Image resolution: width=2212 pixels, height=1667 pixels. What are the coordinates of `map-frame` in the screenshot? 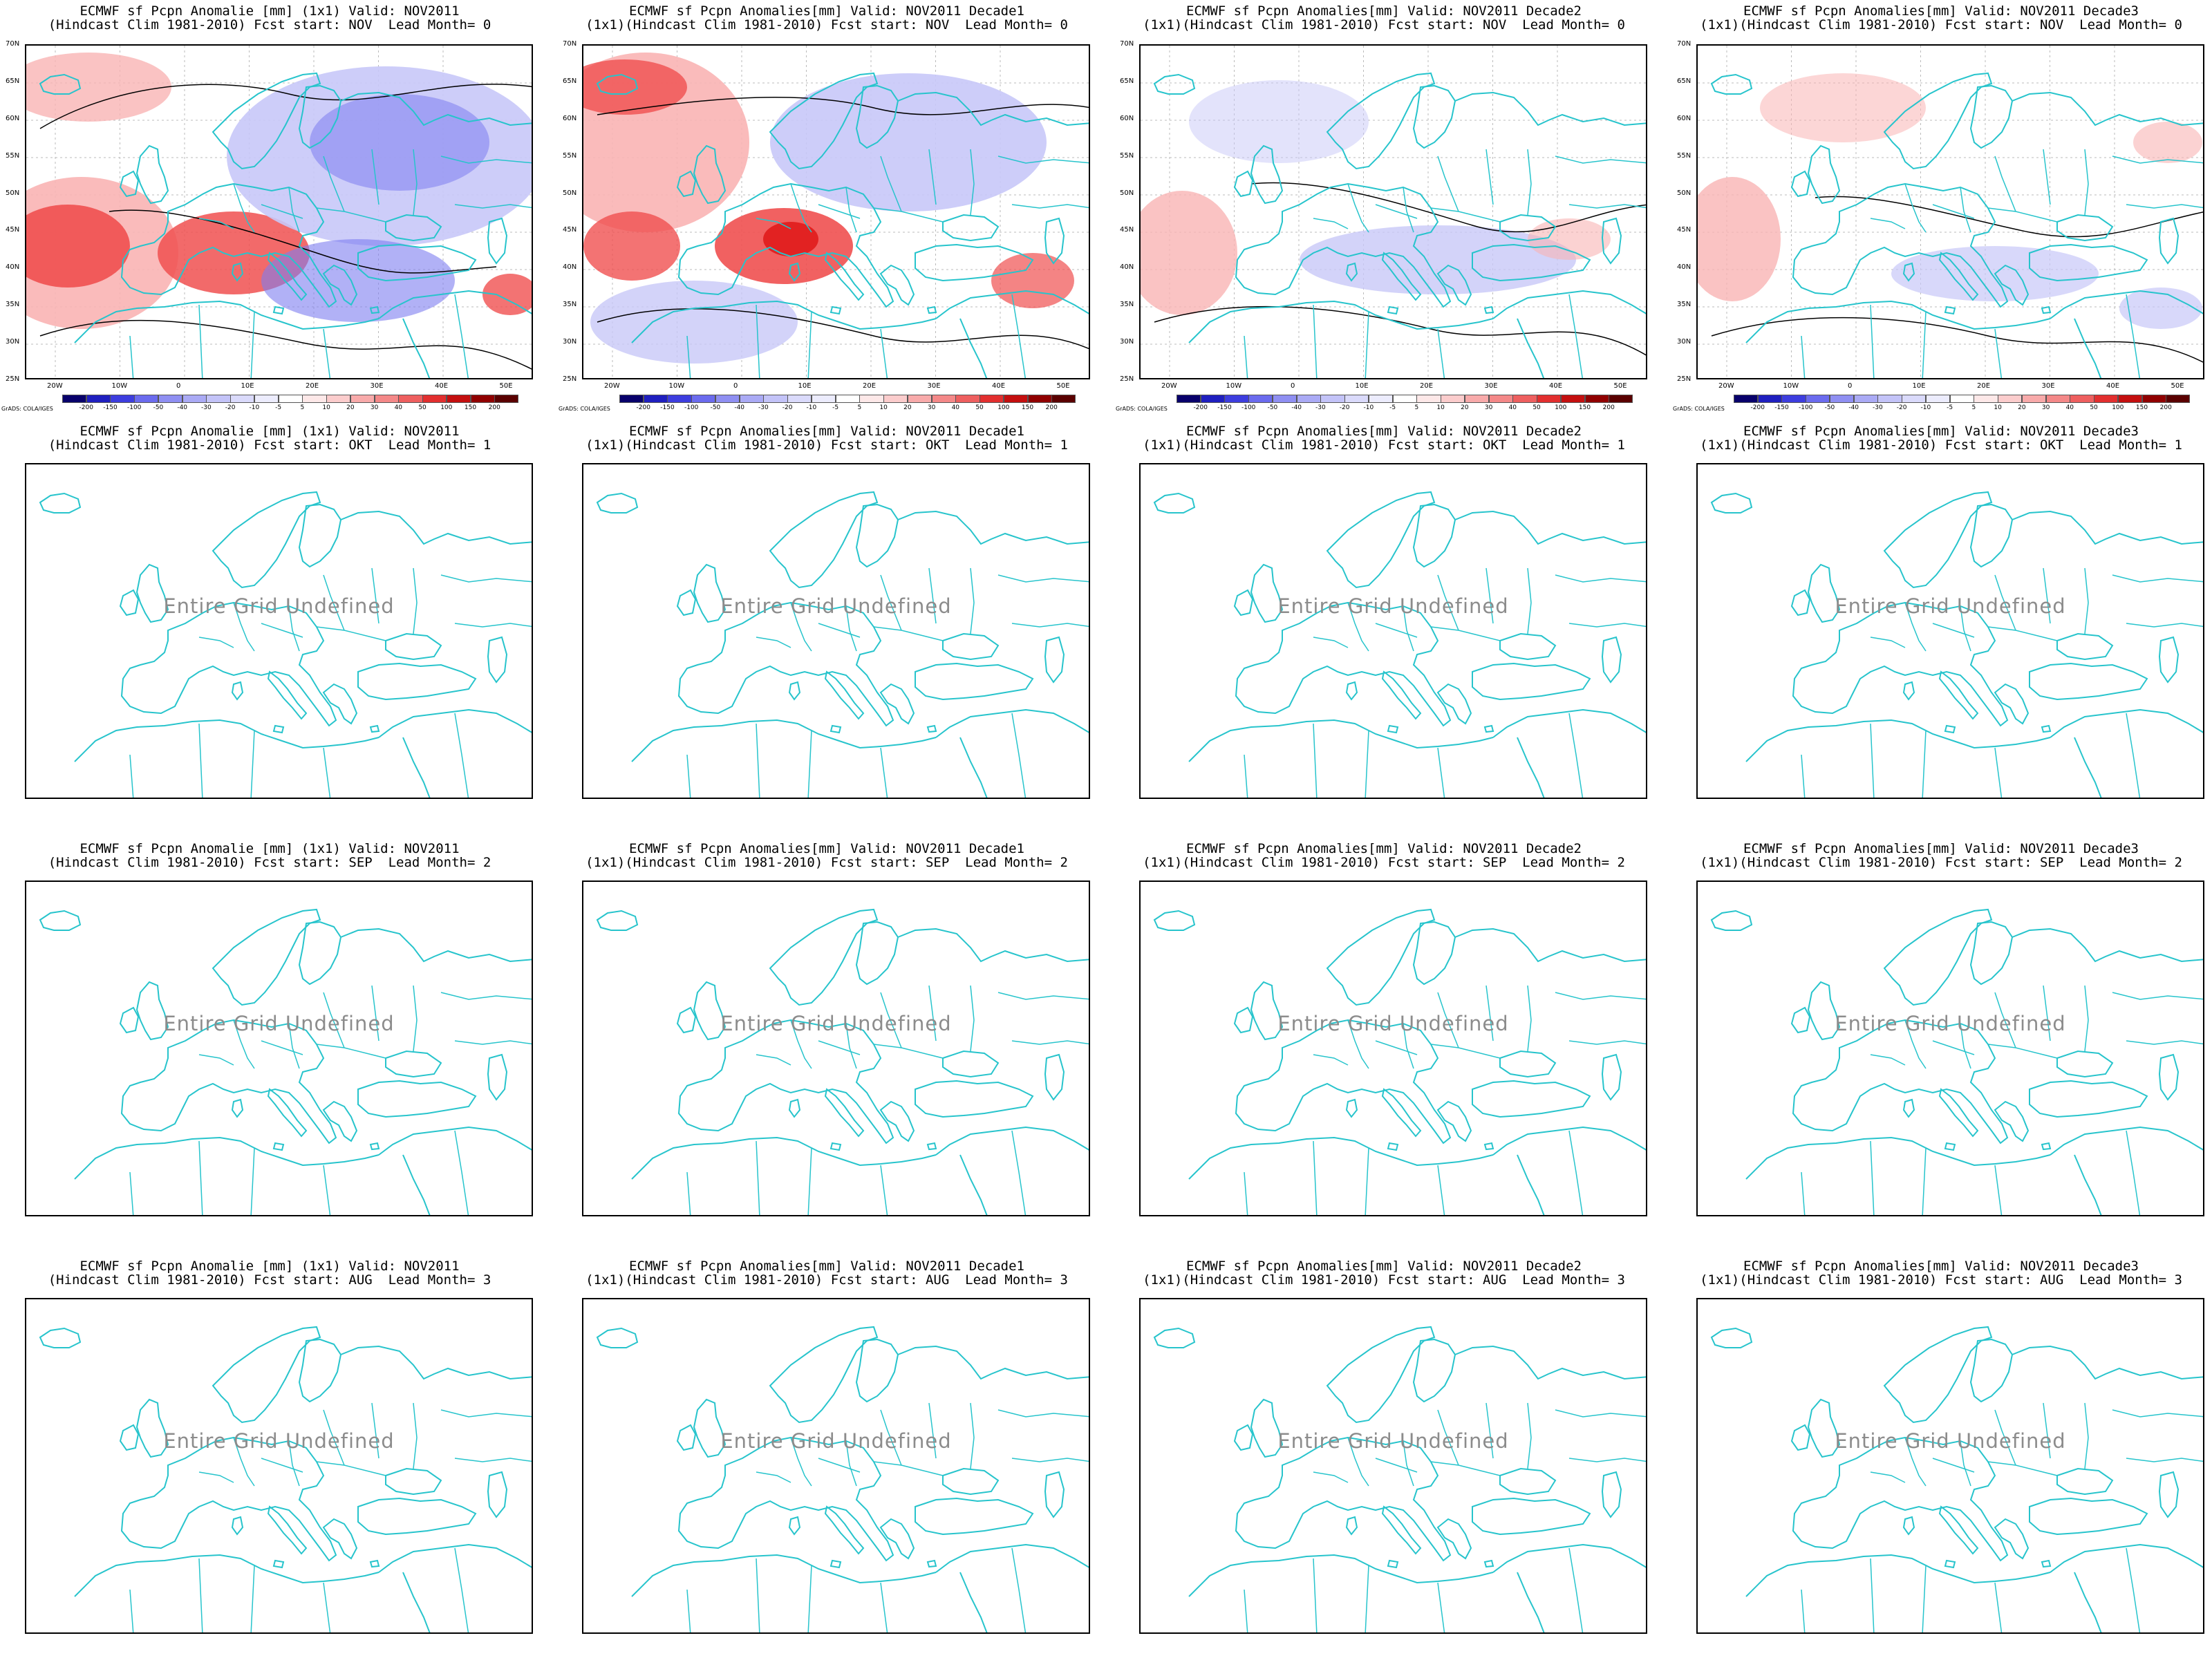 It's located at (279, 211).